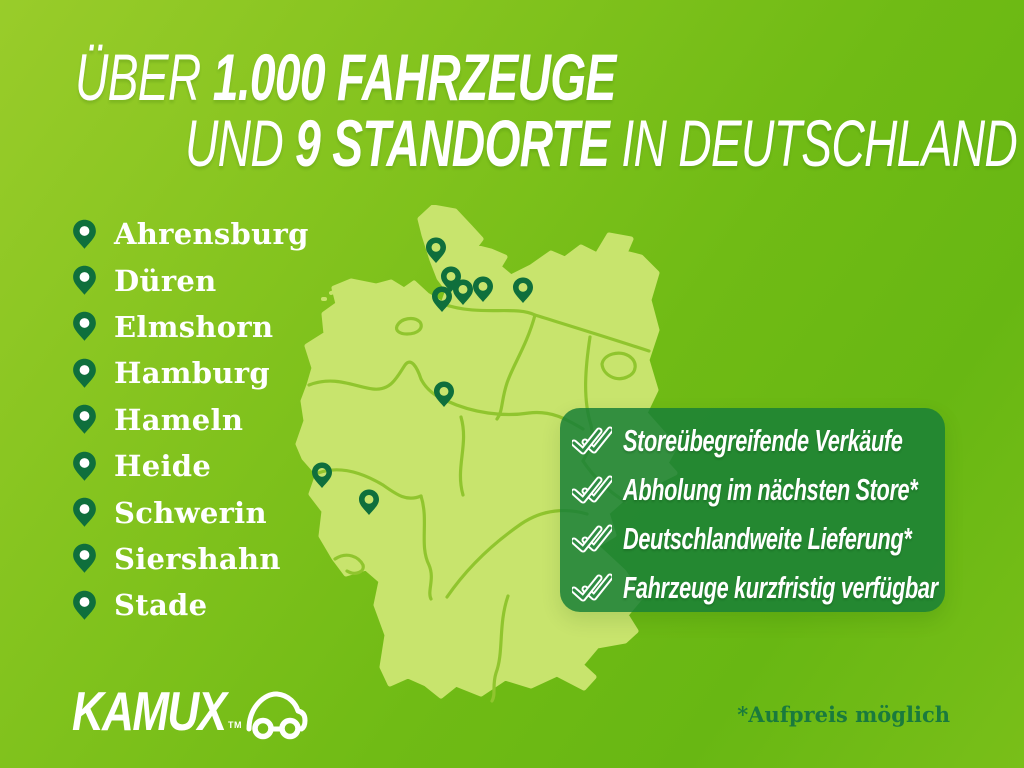 The image size is (1024, 768). What do you see at coordinates (194, 326) in the screenshot?
I see `location-name: Elmshorn` at bounding box center [194, 326].